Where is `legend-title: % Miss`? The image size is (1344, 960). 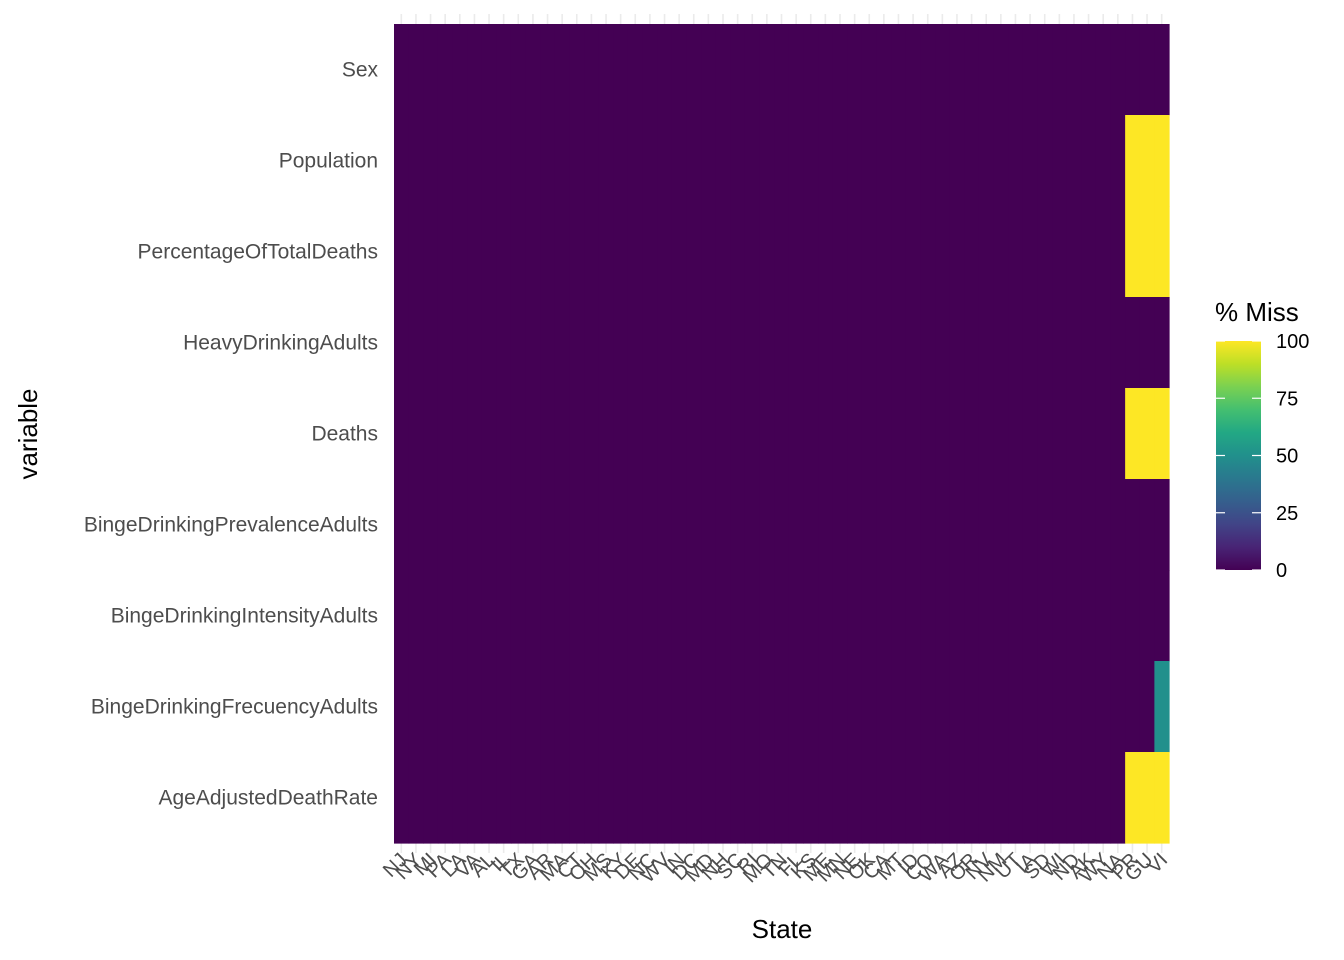 legend-title: % Miss is located at coordinates (1257, 312).